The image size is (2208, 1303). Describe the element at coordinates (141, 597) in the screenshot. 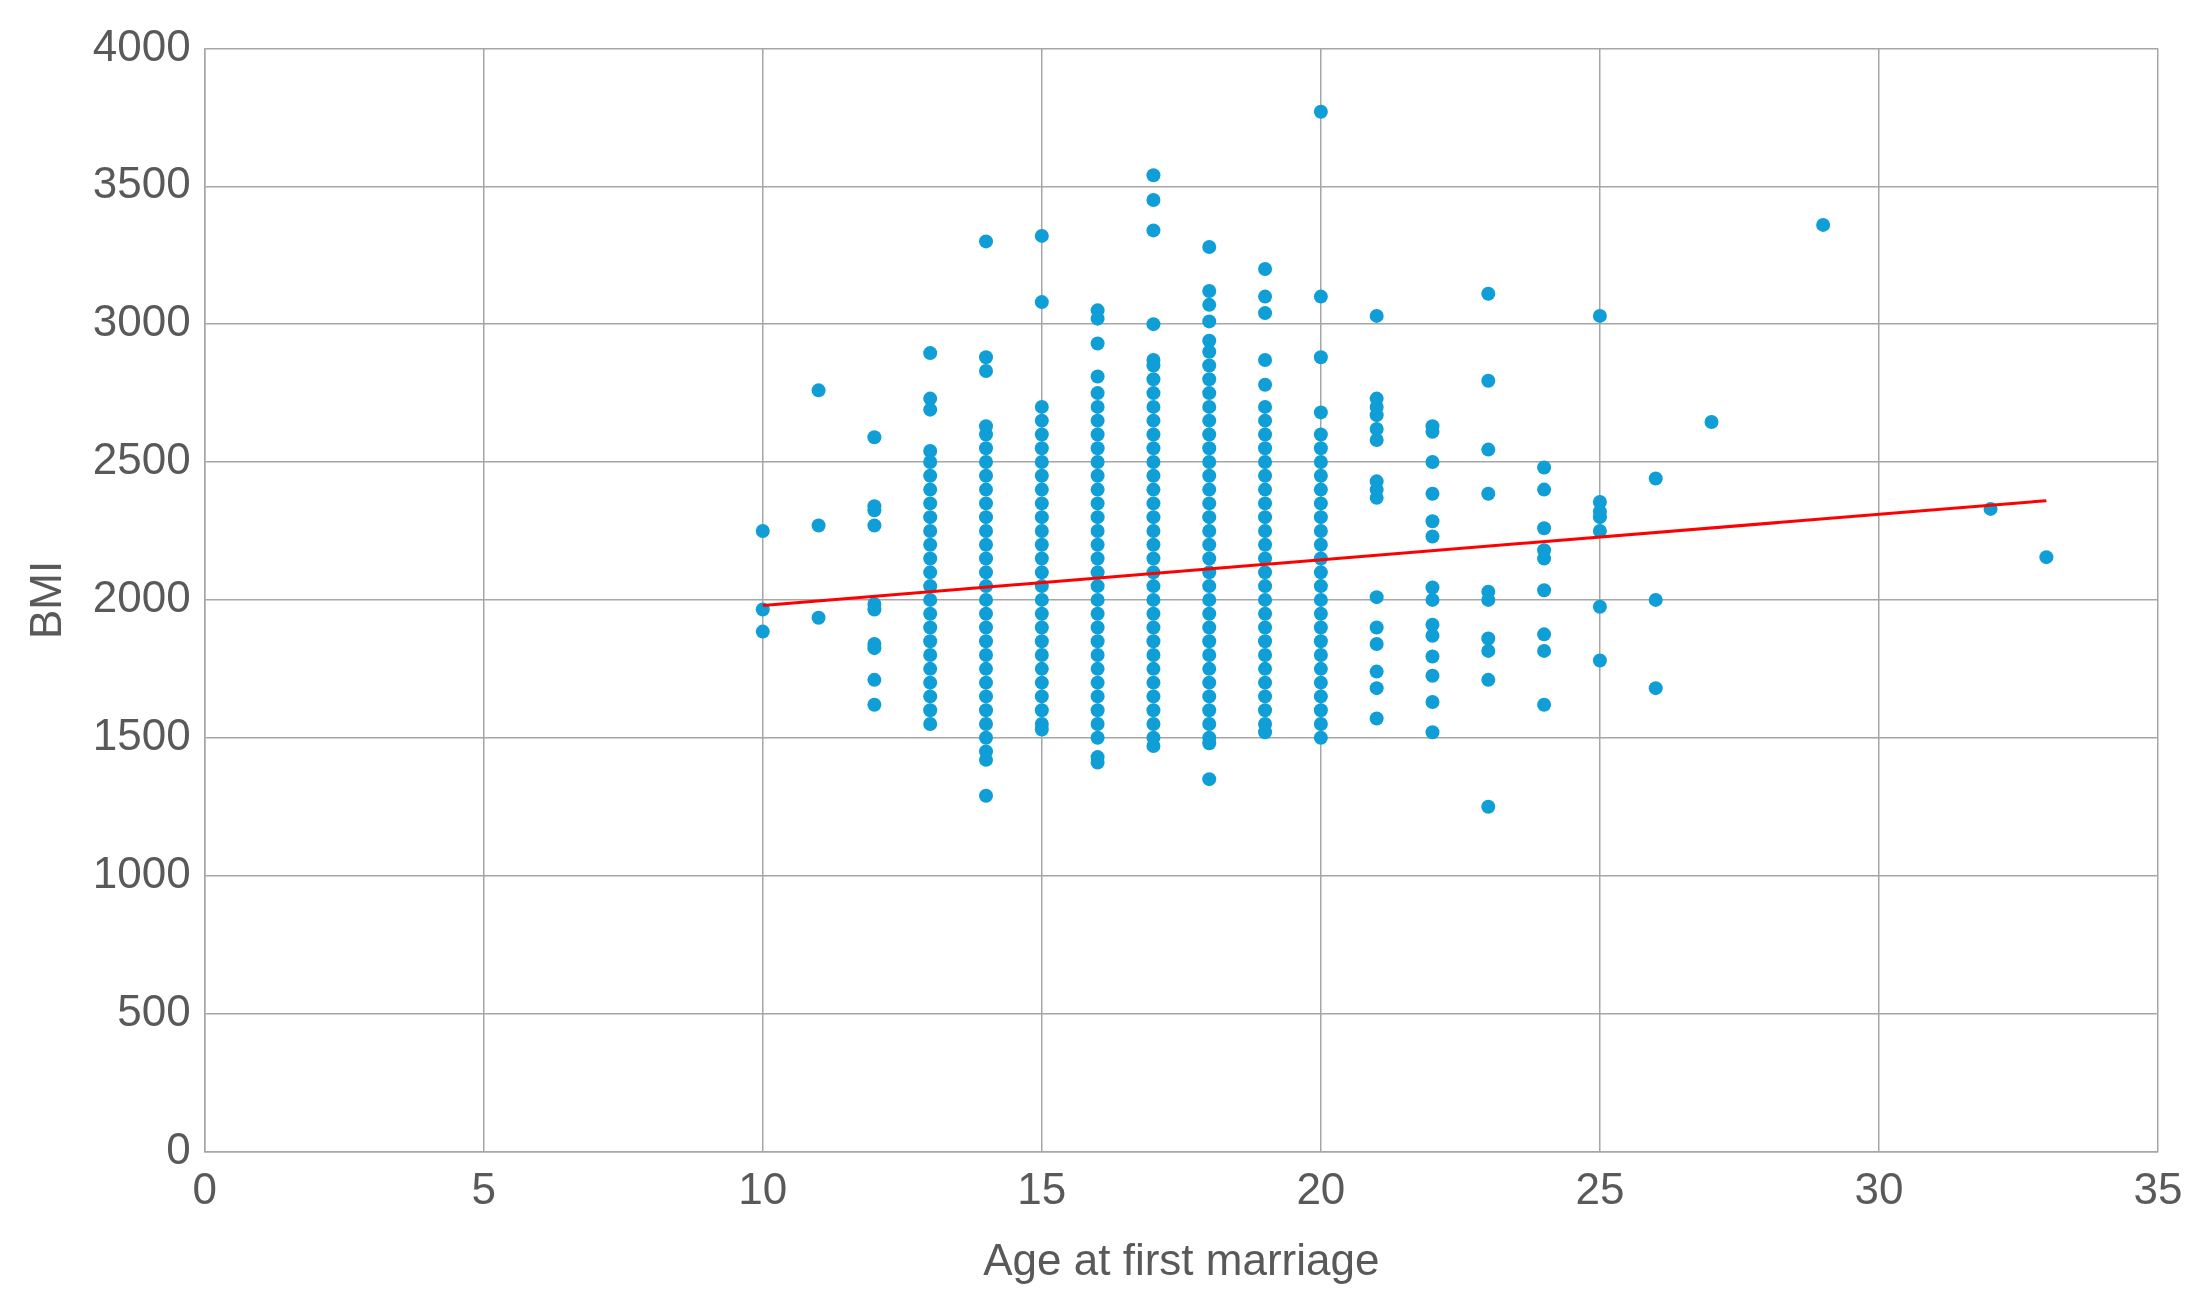

I see `y-tick-label: 2000` at that location.